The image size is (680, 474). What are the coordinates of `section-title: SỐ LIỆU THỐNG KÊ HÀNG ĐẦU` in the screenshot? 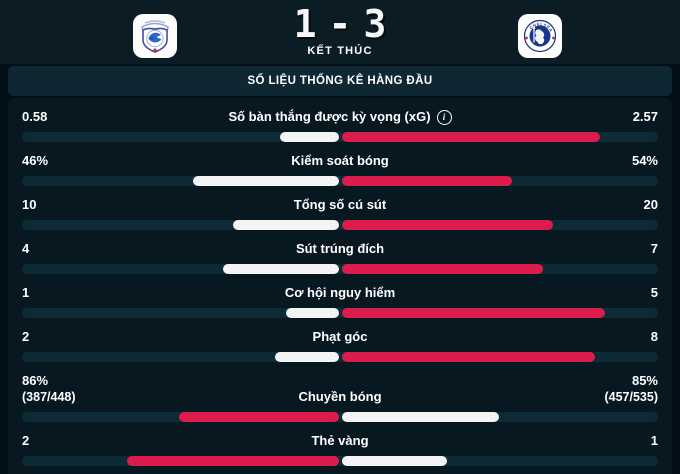 It's located at (340, 81).